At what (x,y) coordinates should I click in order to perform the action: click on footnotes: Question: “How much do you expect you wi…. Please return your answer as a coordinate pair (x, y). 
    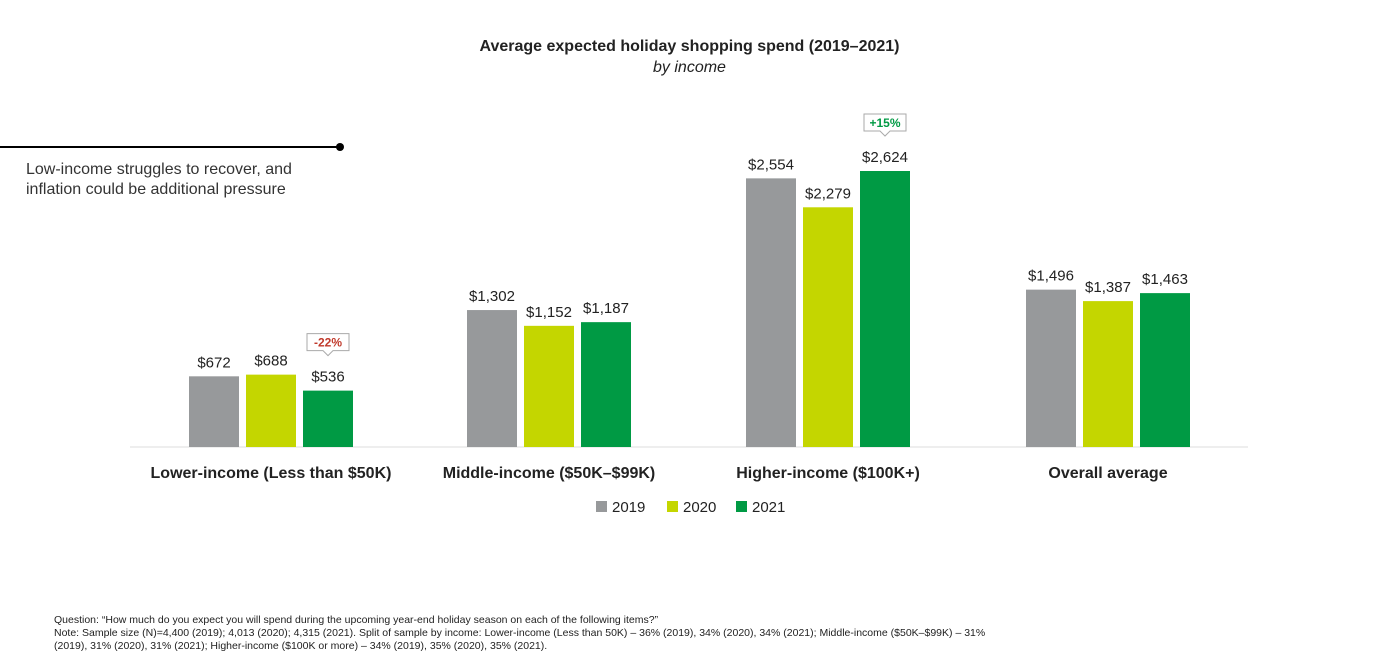
    Looking at the image, I should click on (534, 633).